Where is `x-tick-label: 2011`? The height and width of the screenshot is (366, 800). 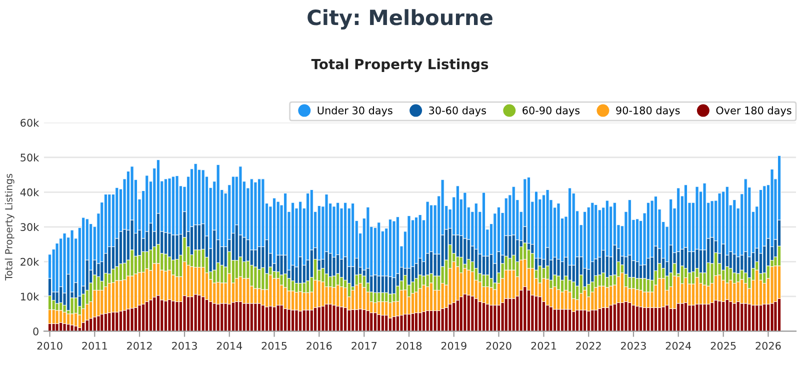 x-tick-label: 2011 is located at coordinates (94, 346).